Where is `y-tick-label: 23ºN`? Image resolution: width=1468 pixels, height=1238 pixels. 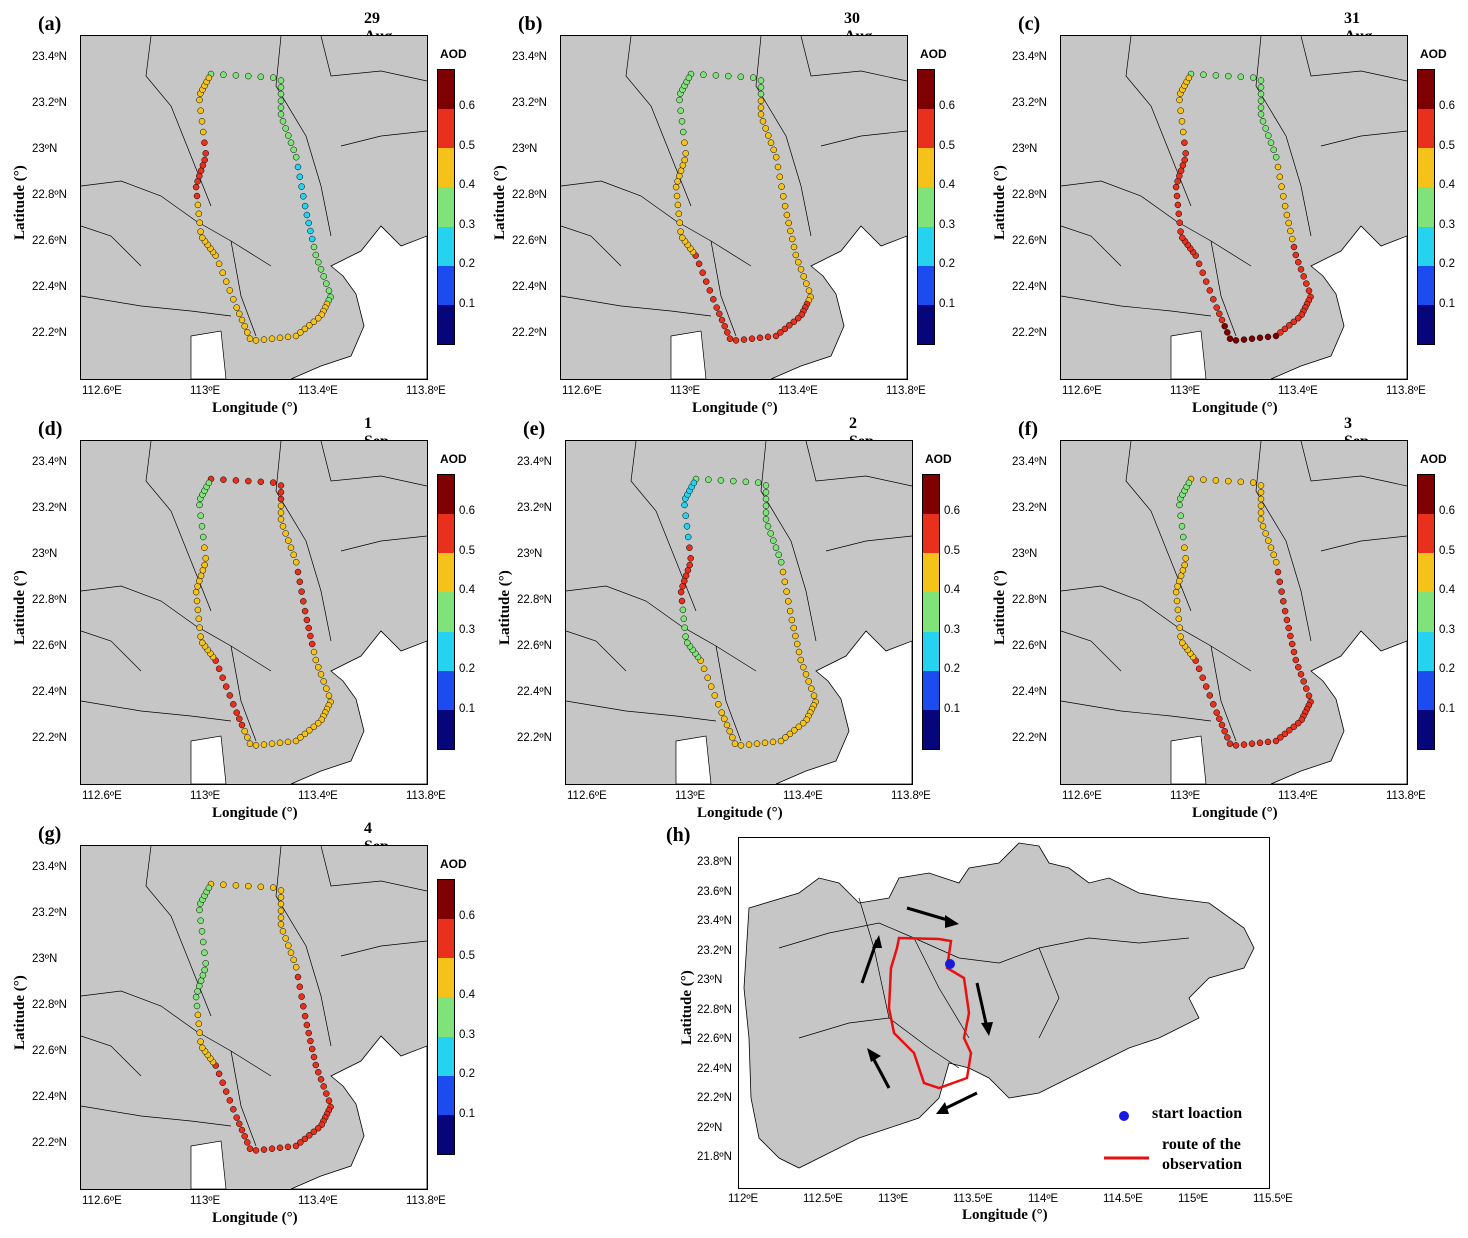
y-tick-label: 23ºN is located at coordinates (1025, 554).